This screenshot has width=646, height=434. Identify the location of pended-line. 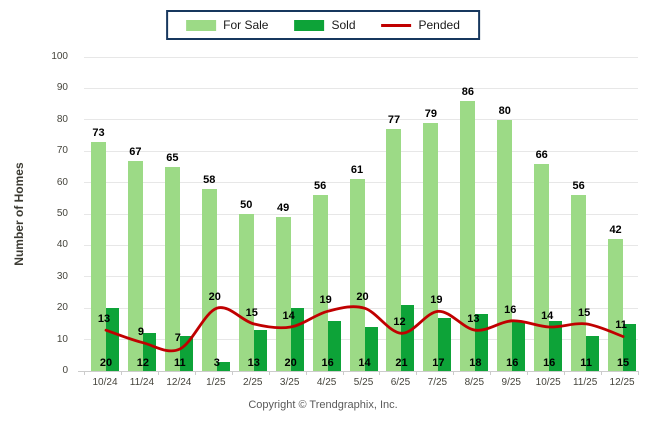
(364, 329).